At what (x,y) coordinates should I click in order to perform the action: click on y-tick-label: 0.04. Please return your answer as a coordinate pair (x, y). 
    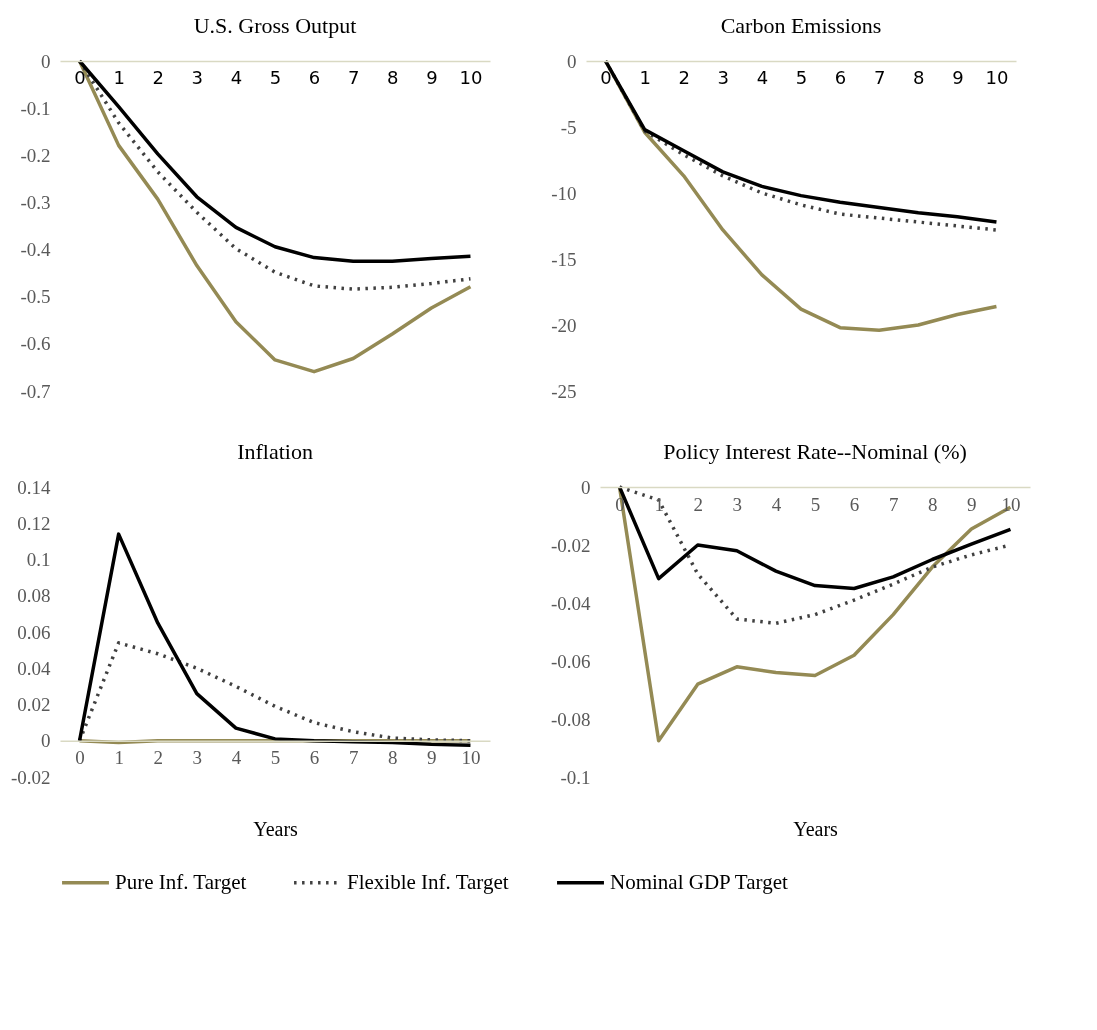
    Looking at the image, I should click on (34, 668).